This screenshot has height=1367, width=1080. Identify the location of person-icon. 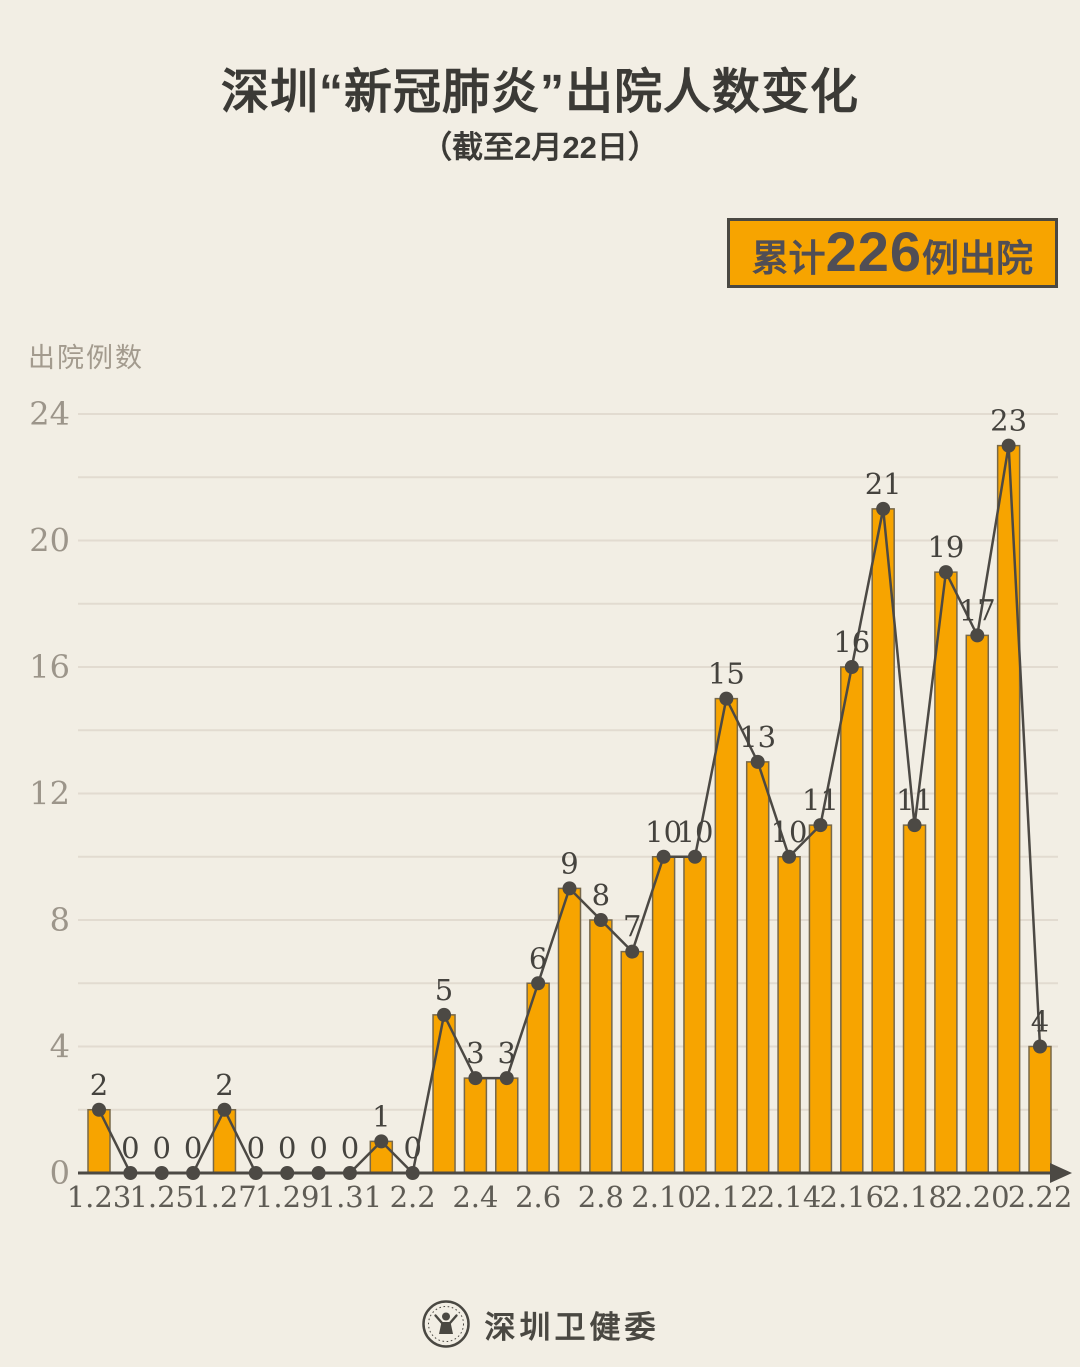
(445, 1323).